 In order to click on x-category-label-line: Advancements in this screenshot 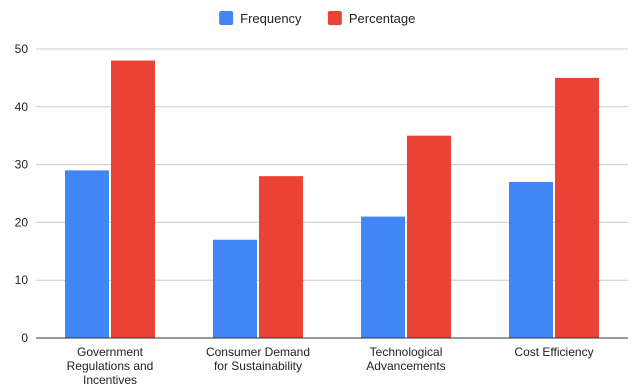, I will do `click(405, 366)`.